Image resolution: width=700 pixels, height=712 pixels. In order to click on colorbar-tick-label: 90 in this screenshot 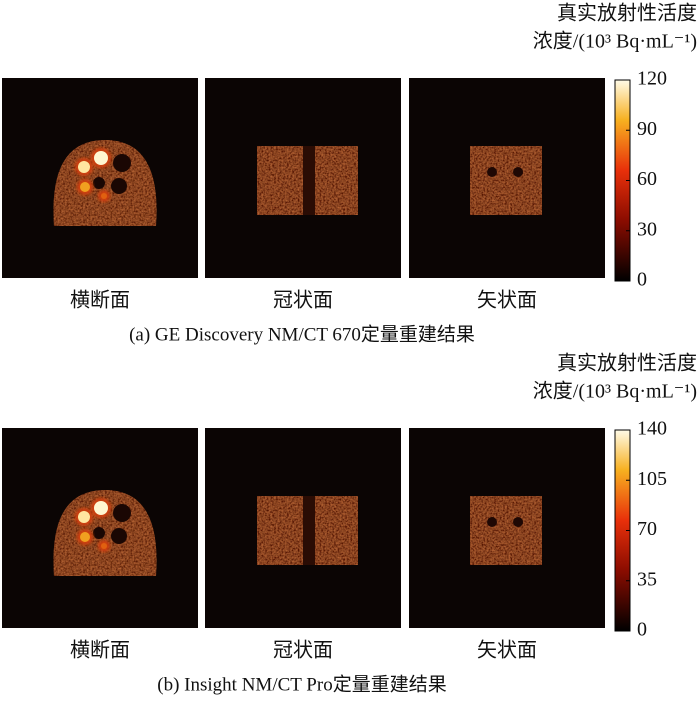, I will do `click(647, 129)`.